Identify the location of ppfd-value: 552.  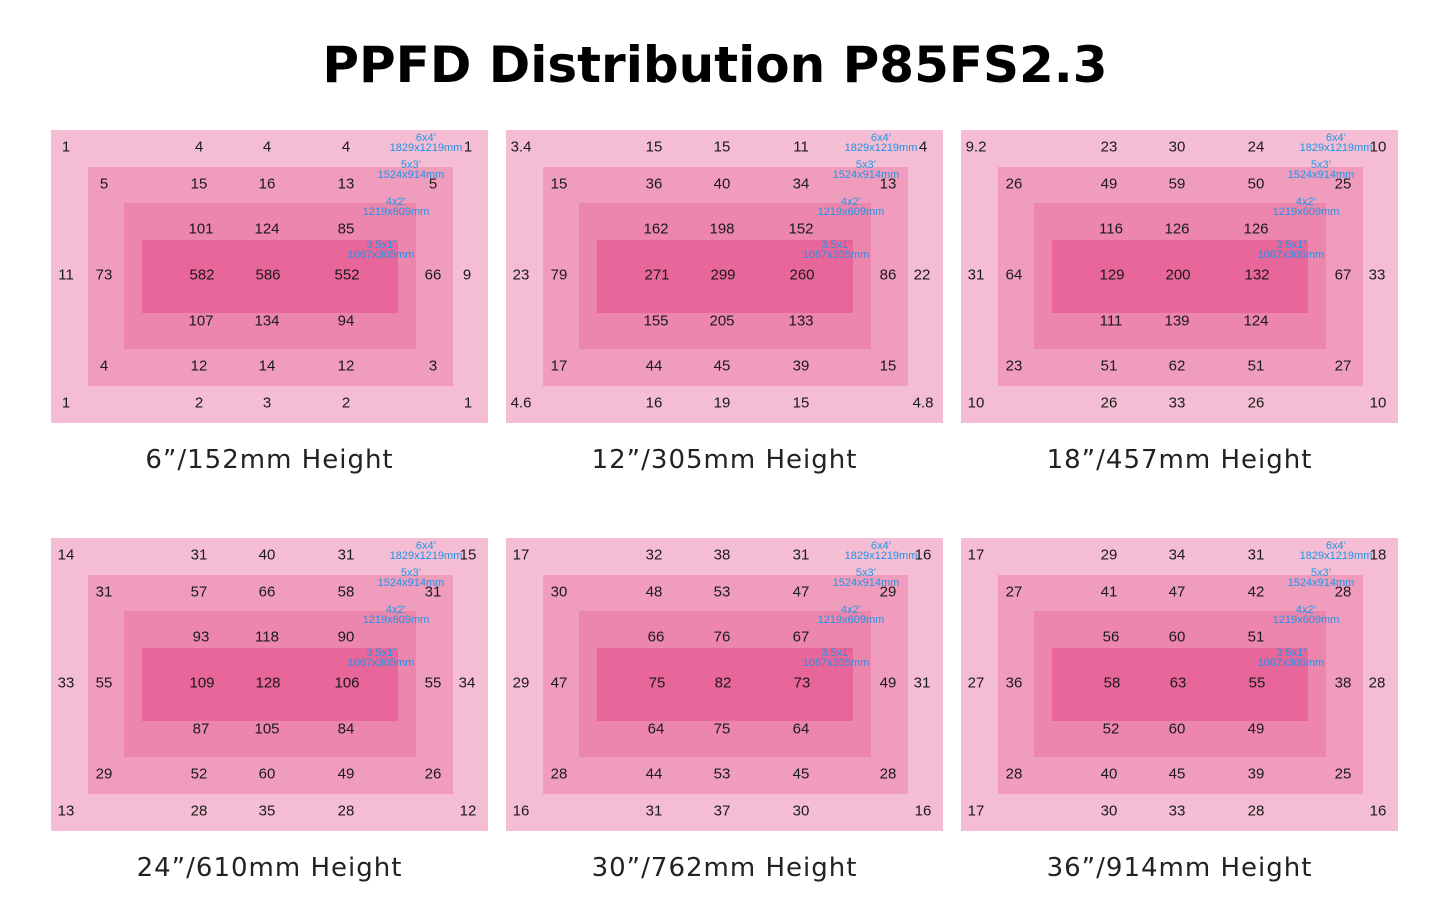
(347, 275).